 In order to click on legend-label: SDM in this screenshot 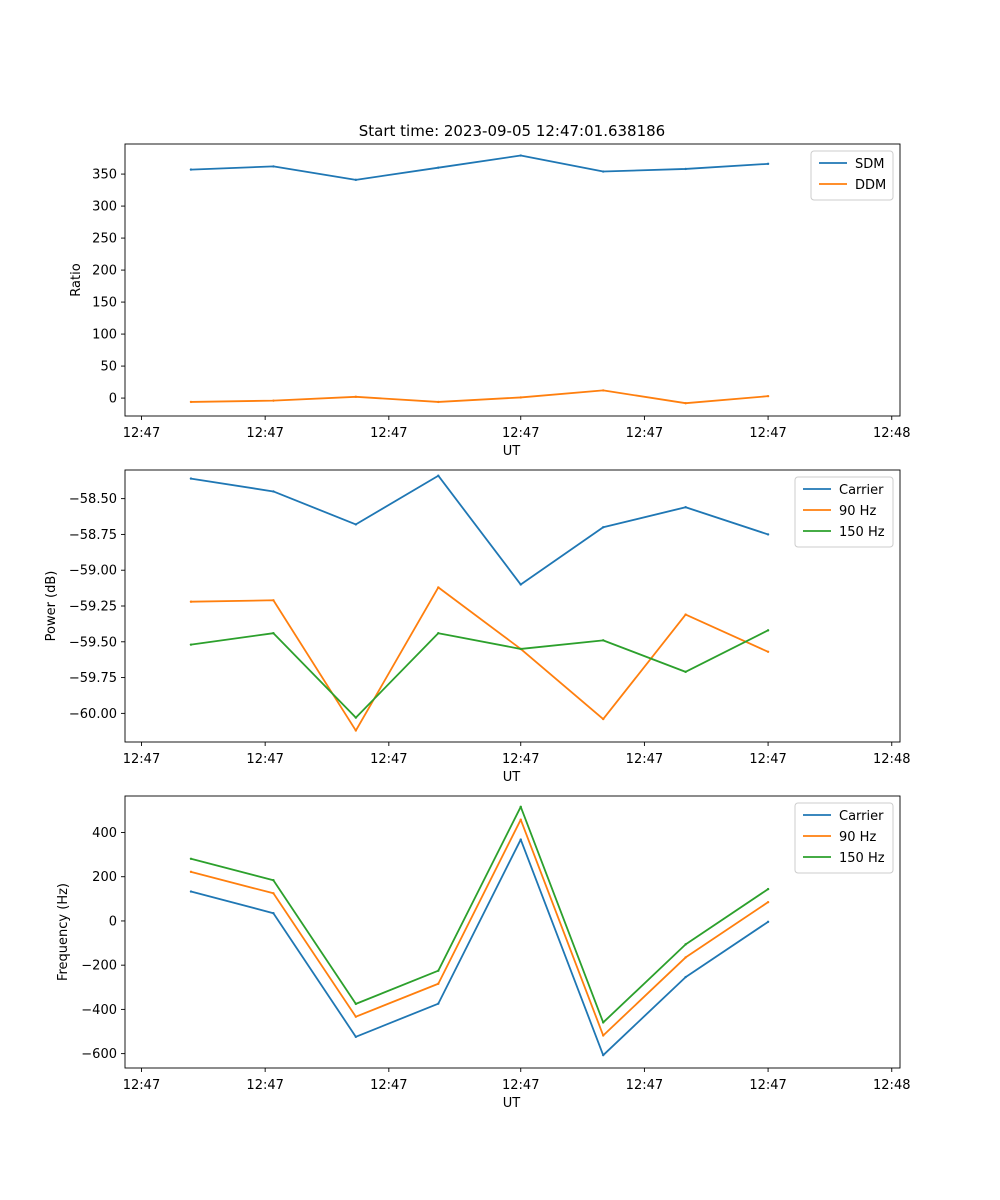, I will do `click(869, 164)`.